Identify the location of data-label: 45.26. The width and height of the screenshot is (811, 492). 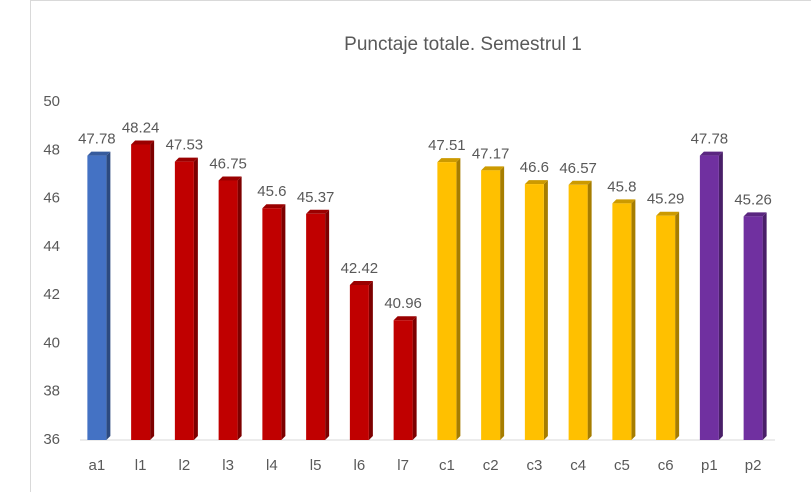
(753, 199).